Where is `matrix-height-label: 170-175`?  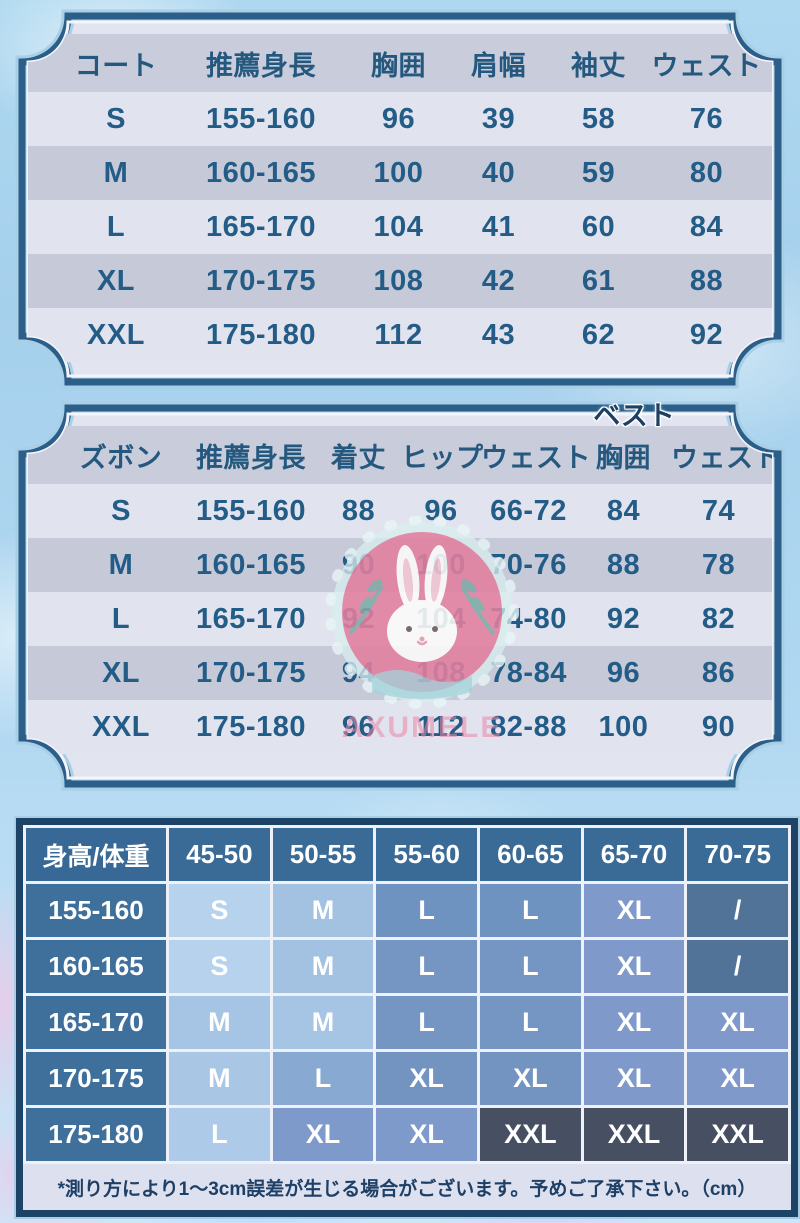
matrix-height-label: 170-175 is located at coordinates (96, 1078).